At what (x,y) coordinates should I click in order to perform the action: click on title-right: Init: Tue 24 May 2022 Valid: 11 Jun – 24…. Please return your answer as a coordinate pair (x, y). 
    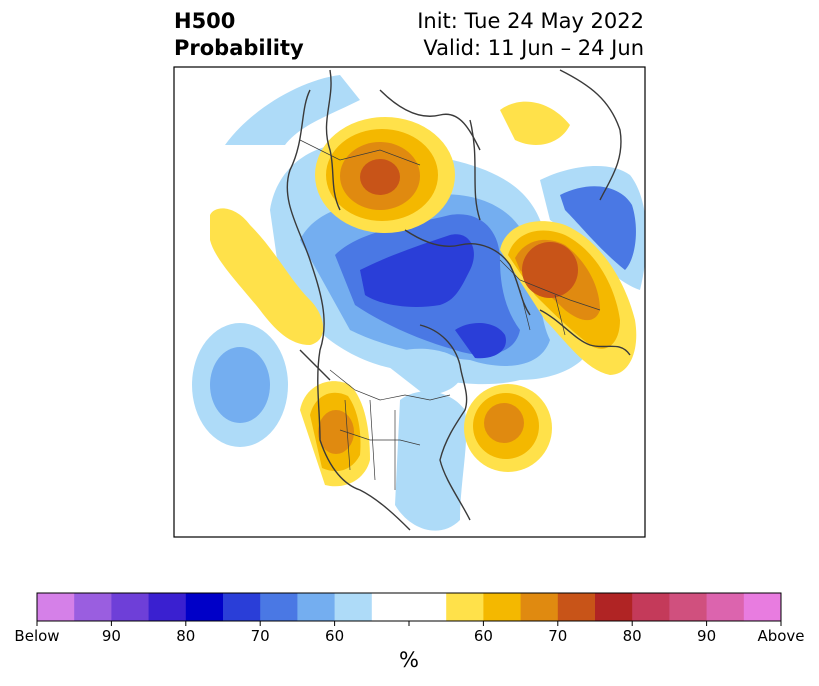
    Looking at the image, I should click on (530, 35).